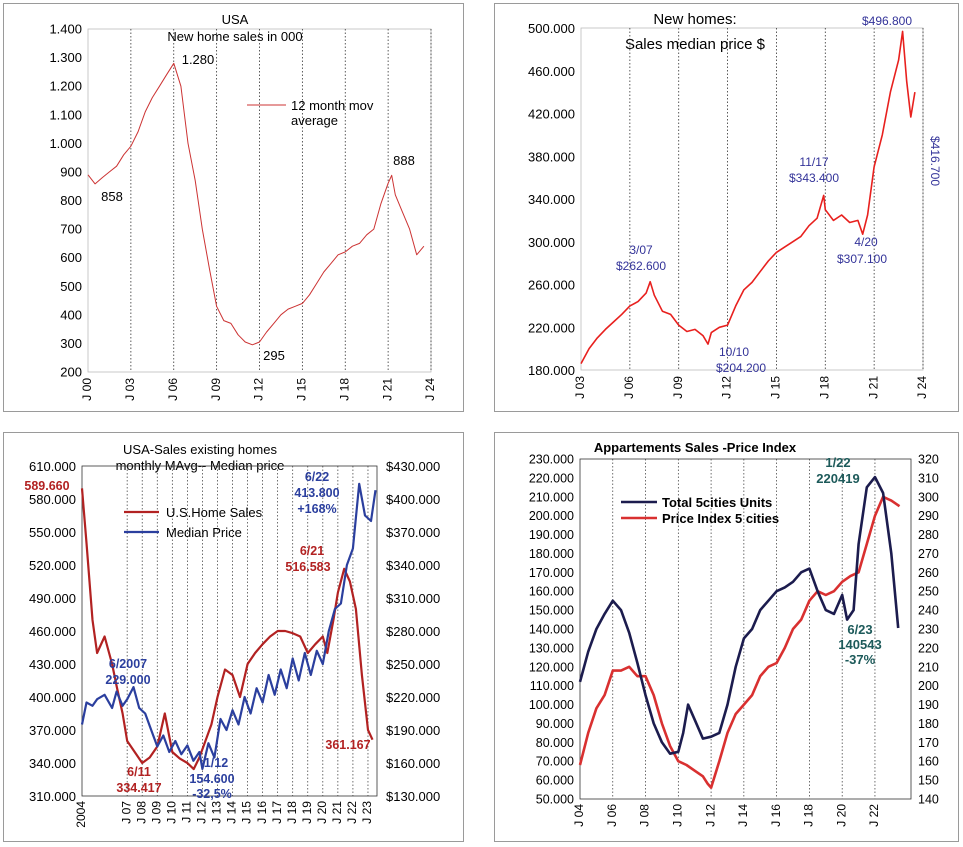 This screenshot has height=847, width=963. Describe the element at coordinates (837, 478) in the screenshot. I see `annotation-label: 220419` at that location.